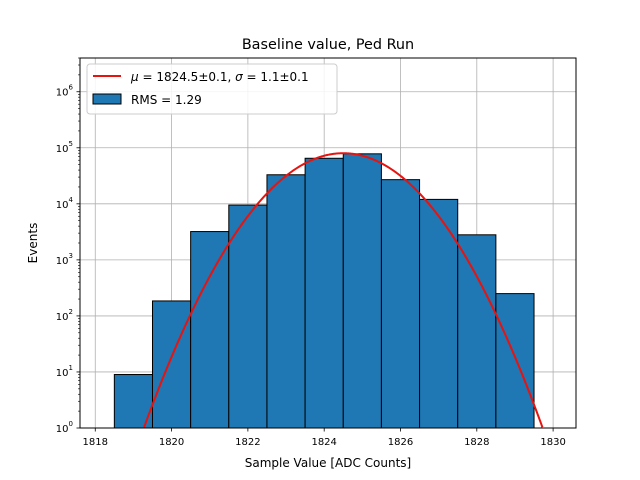 Image resolution: width=640 pixels, height=480 pixels. I want to click on y-tick-label: 10¹, so click(64, 371).